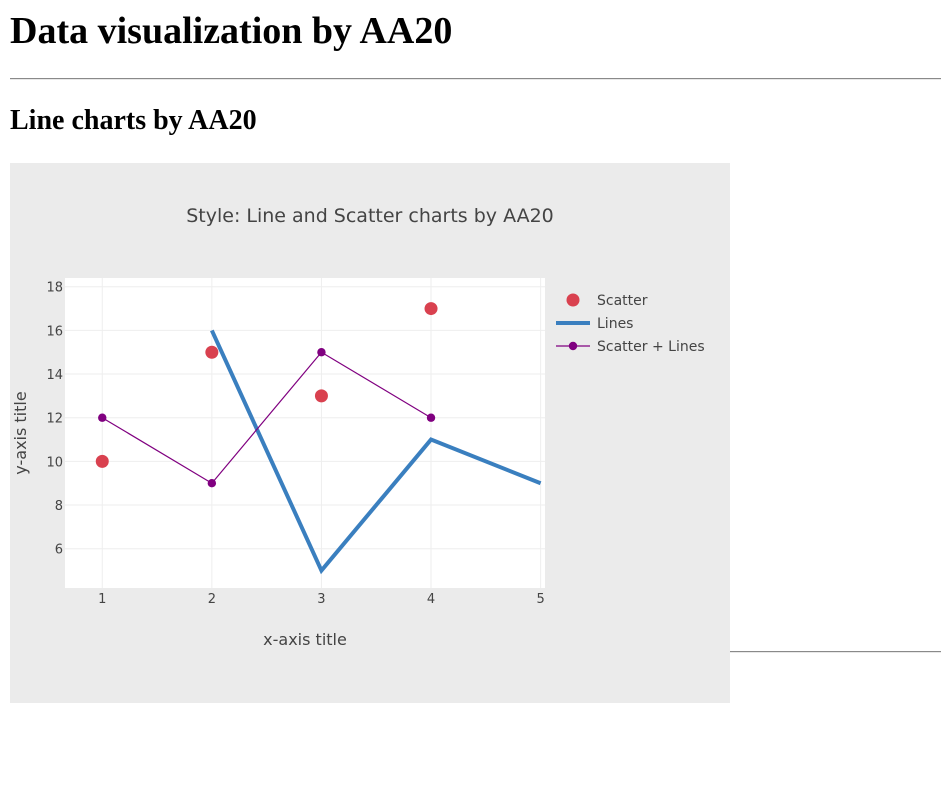 The height and width of the screenshot is (802, 941). Describe the element at coordinates (54, 288) in the screenshot. I see `y-tick-label: 18` at that location.